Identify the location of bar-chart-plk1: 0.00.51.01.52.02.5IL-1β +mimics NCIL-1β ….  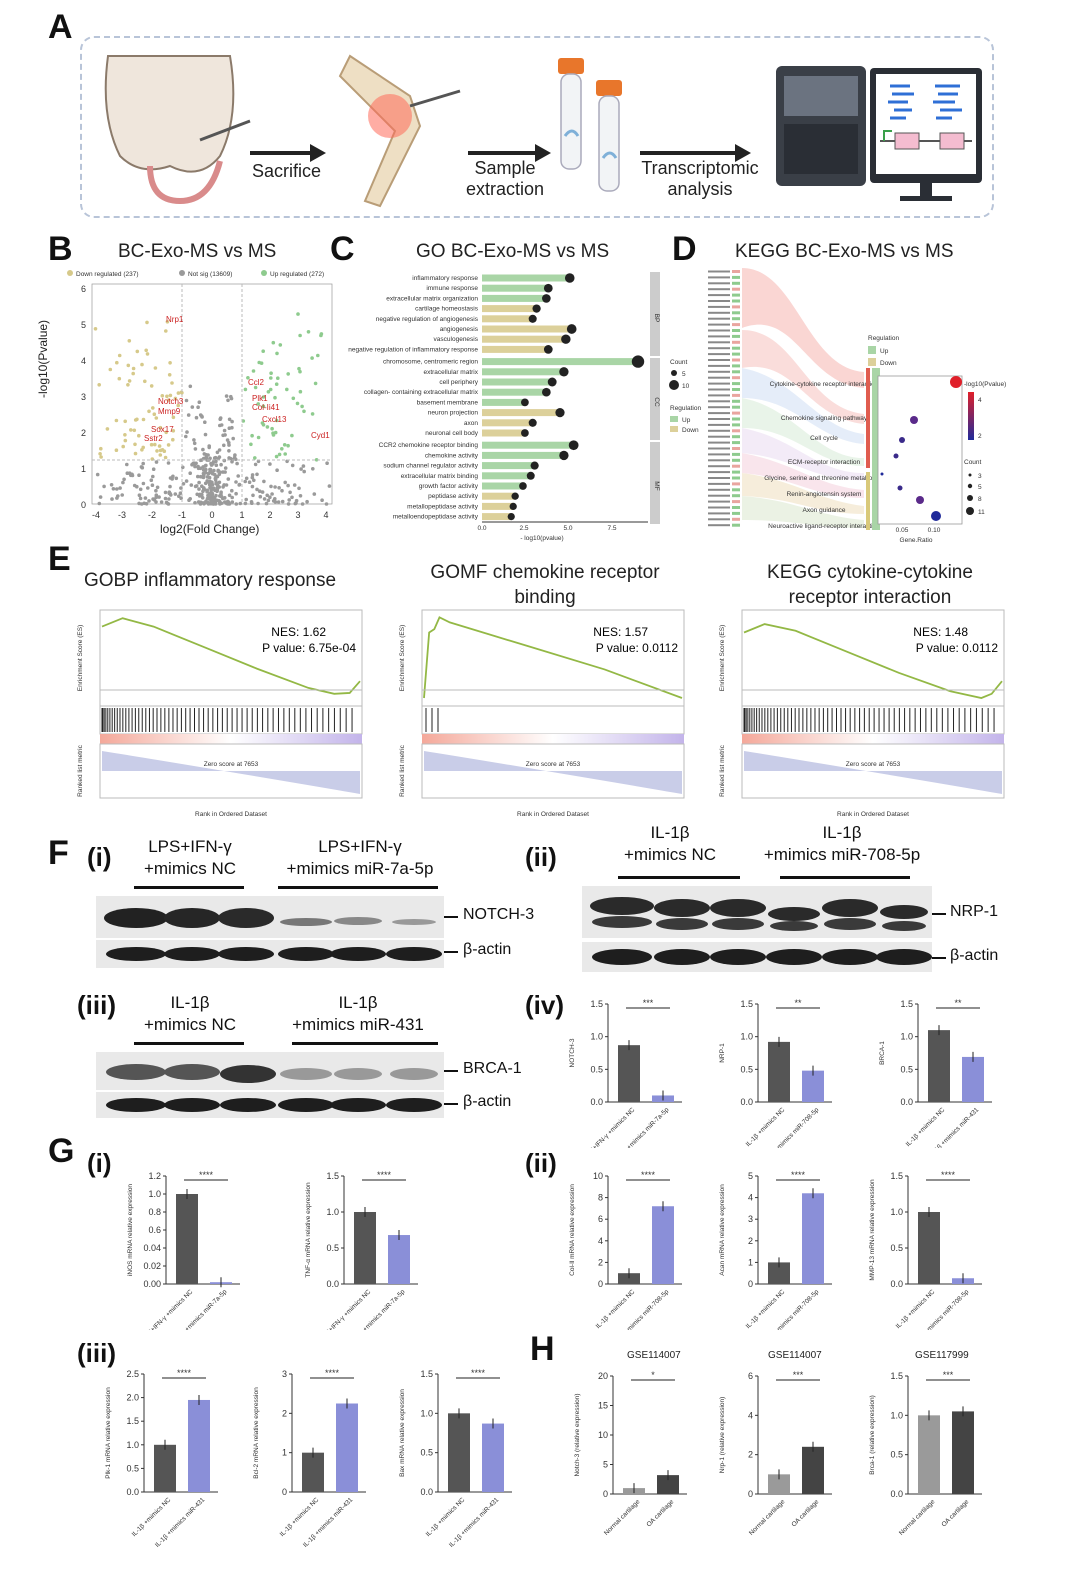
(161, 1458).